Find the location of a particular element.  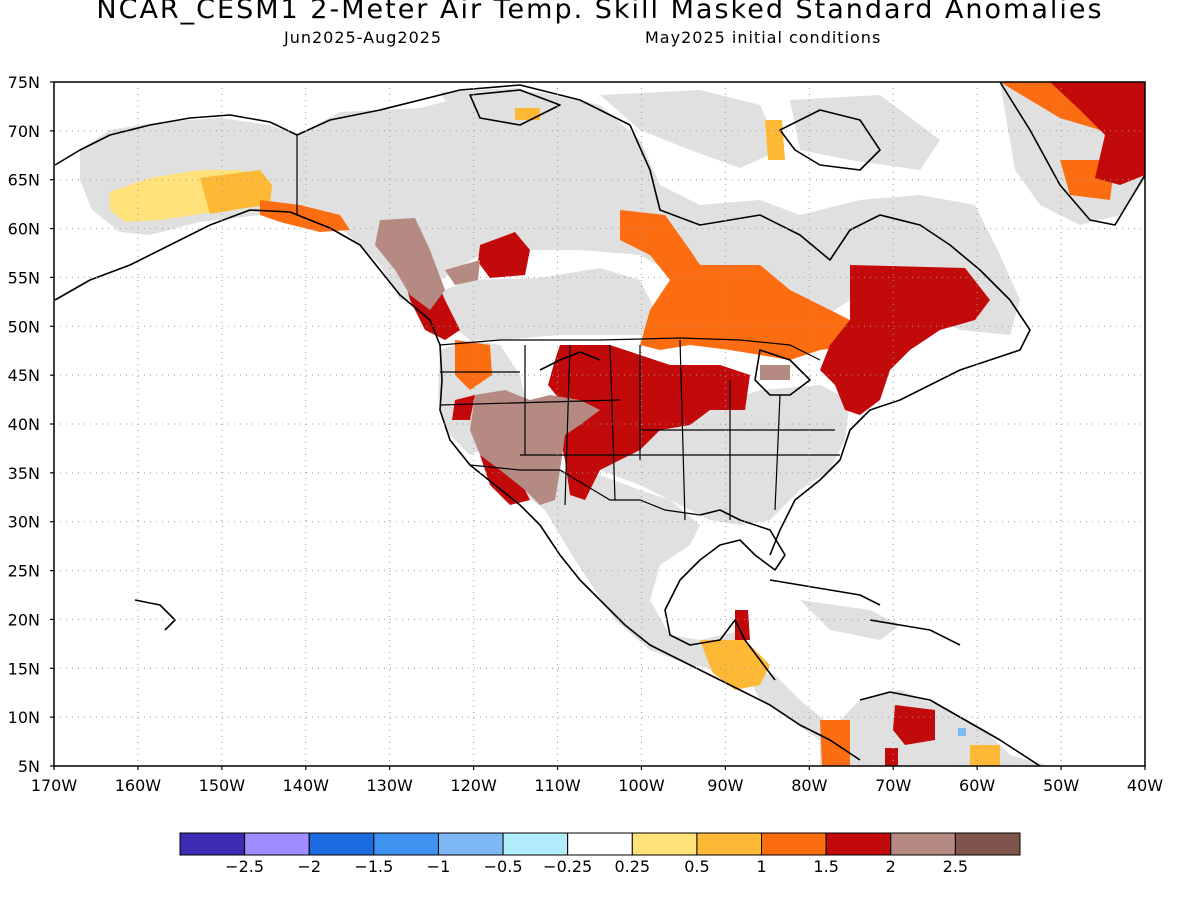

lat-label: 35N is located at coordinates (24, 473).